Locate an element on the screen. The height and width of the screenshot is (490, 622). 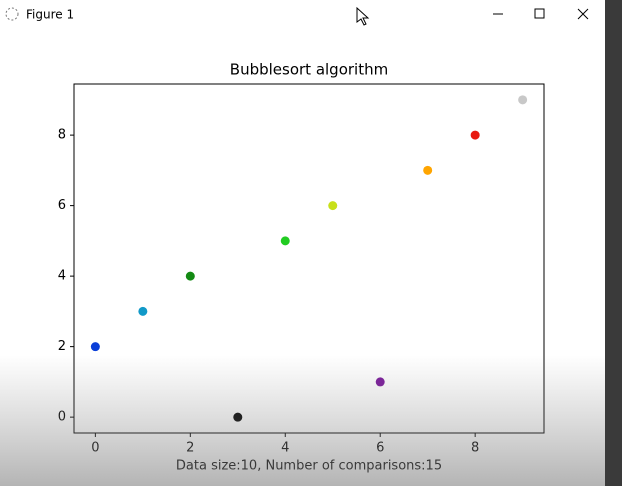
mouse-cursor is located at coordinates (363, 16).